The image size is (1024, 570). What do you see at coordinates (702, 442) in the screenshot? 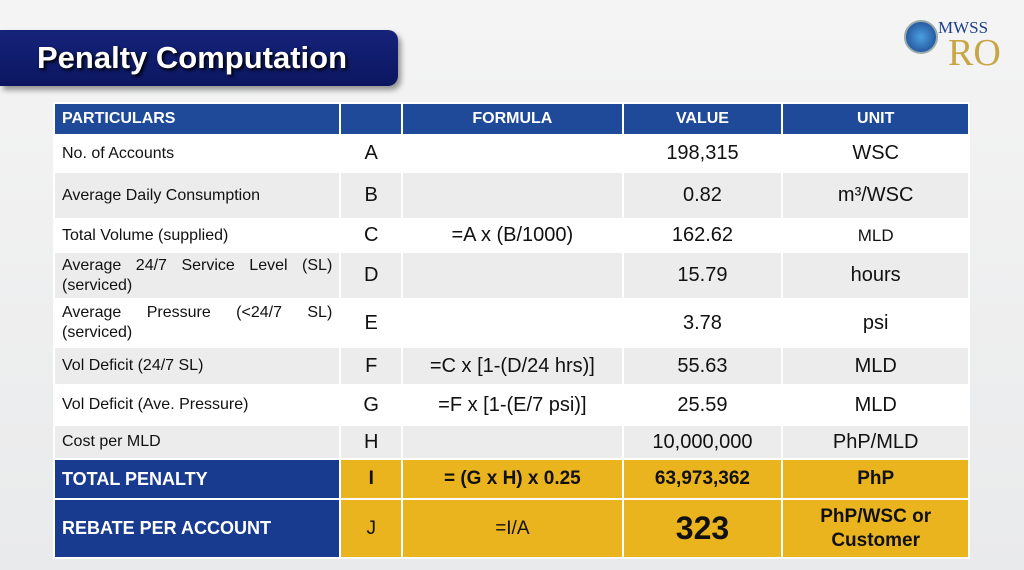
I see `cell-value: 10,000,000` at bounding box center [702, 442].